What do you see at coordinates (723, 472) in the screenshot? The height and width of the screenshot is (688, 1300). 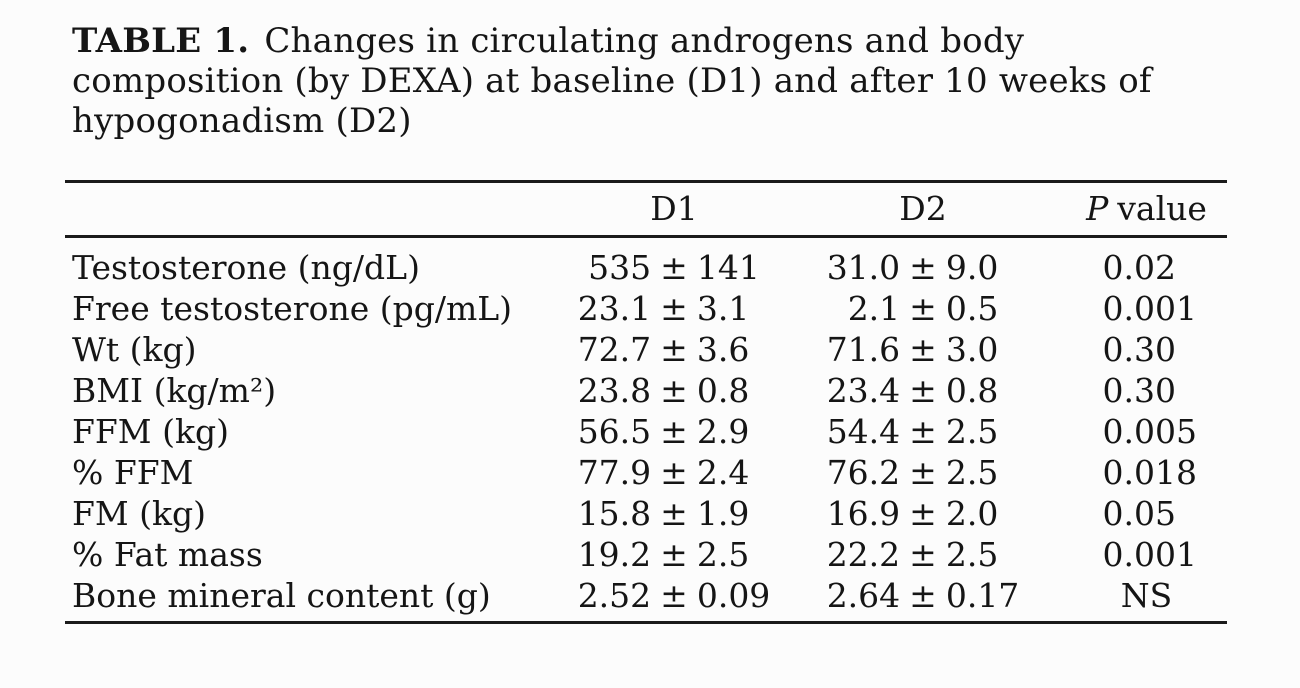 I see `d1-sd: 2.4` at bounding box center [723, 472].